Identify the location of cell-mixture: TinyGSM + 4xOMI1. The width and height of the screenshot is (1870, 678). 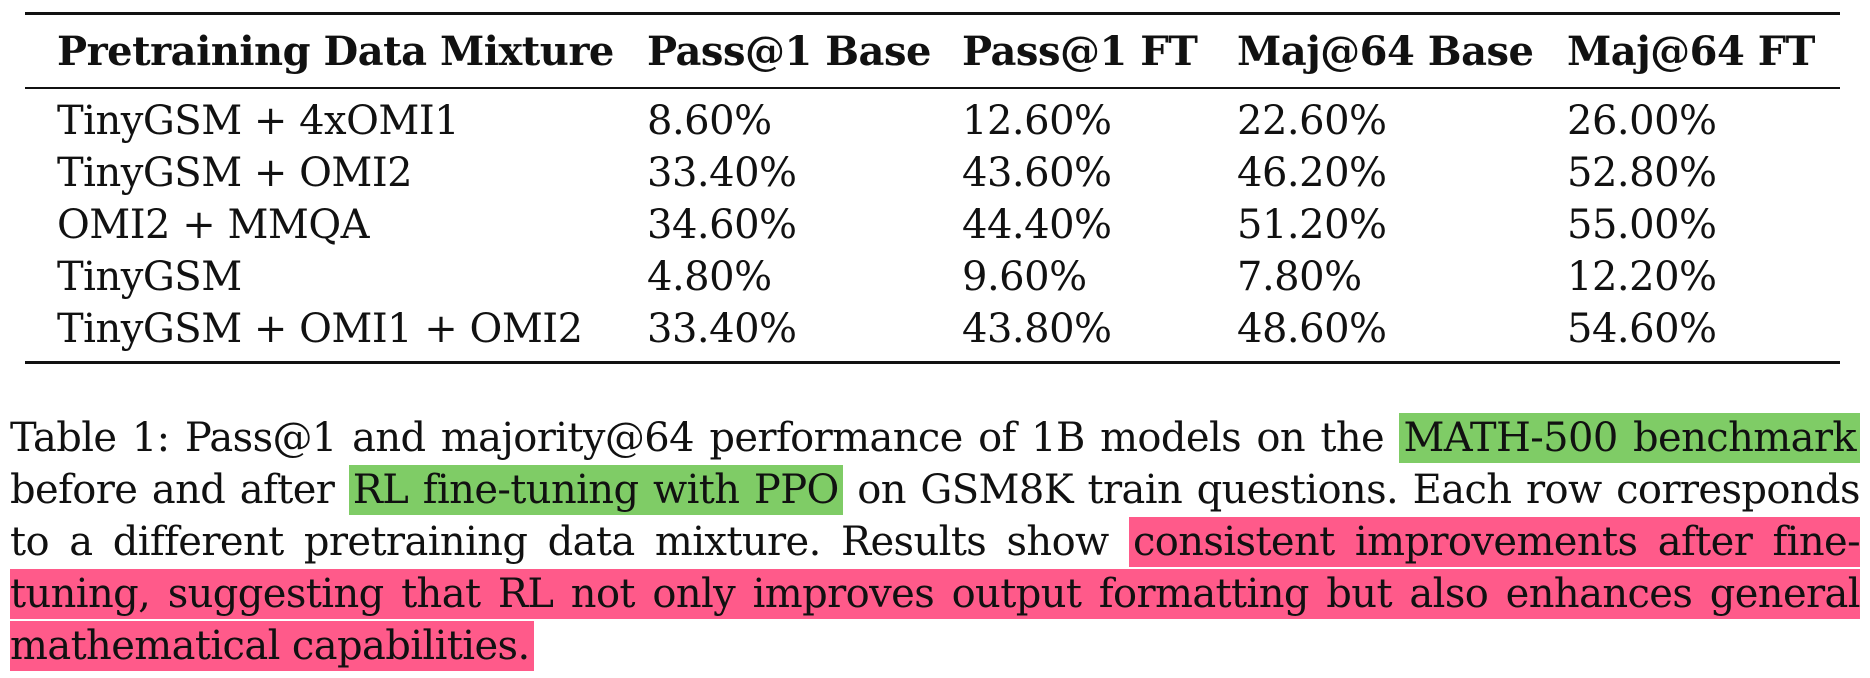
(258, 121).